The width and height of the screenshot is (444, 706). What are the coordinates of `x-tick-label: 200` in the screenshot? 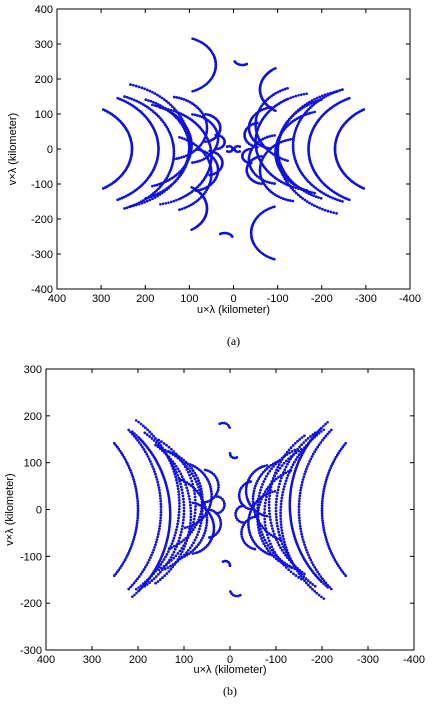 It's located at (145, 299).